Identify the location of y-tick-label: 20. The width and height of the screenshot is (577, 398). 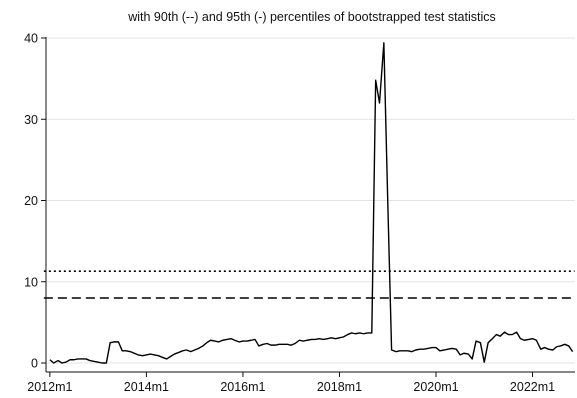
(31, 201).